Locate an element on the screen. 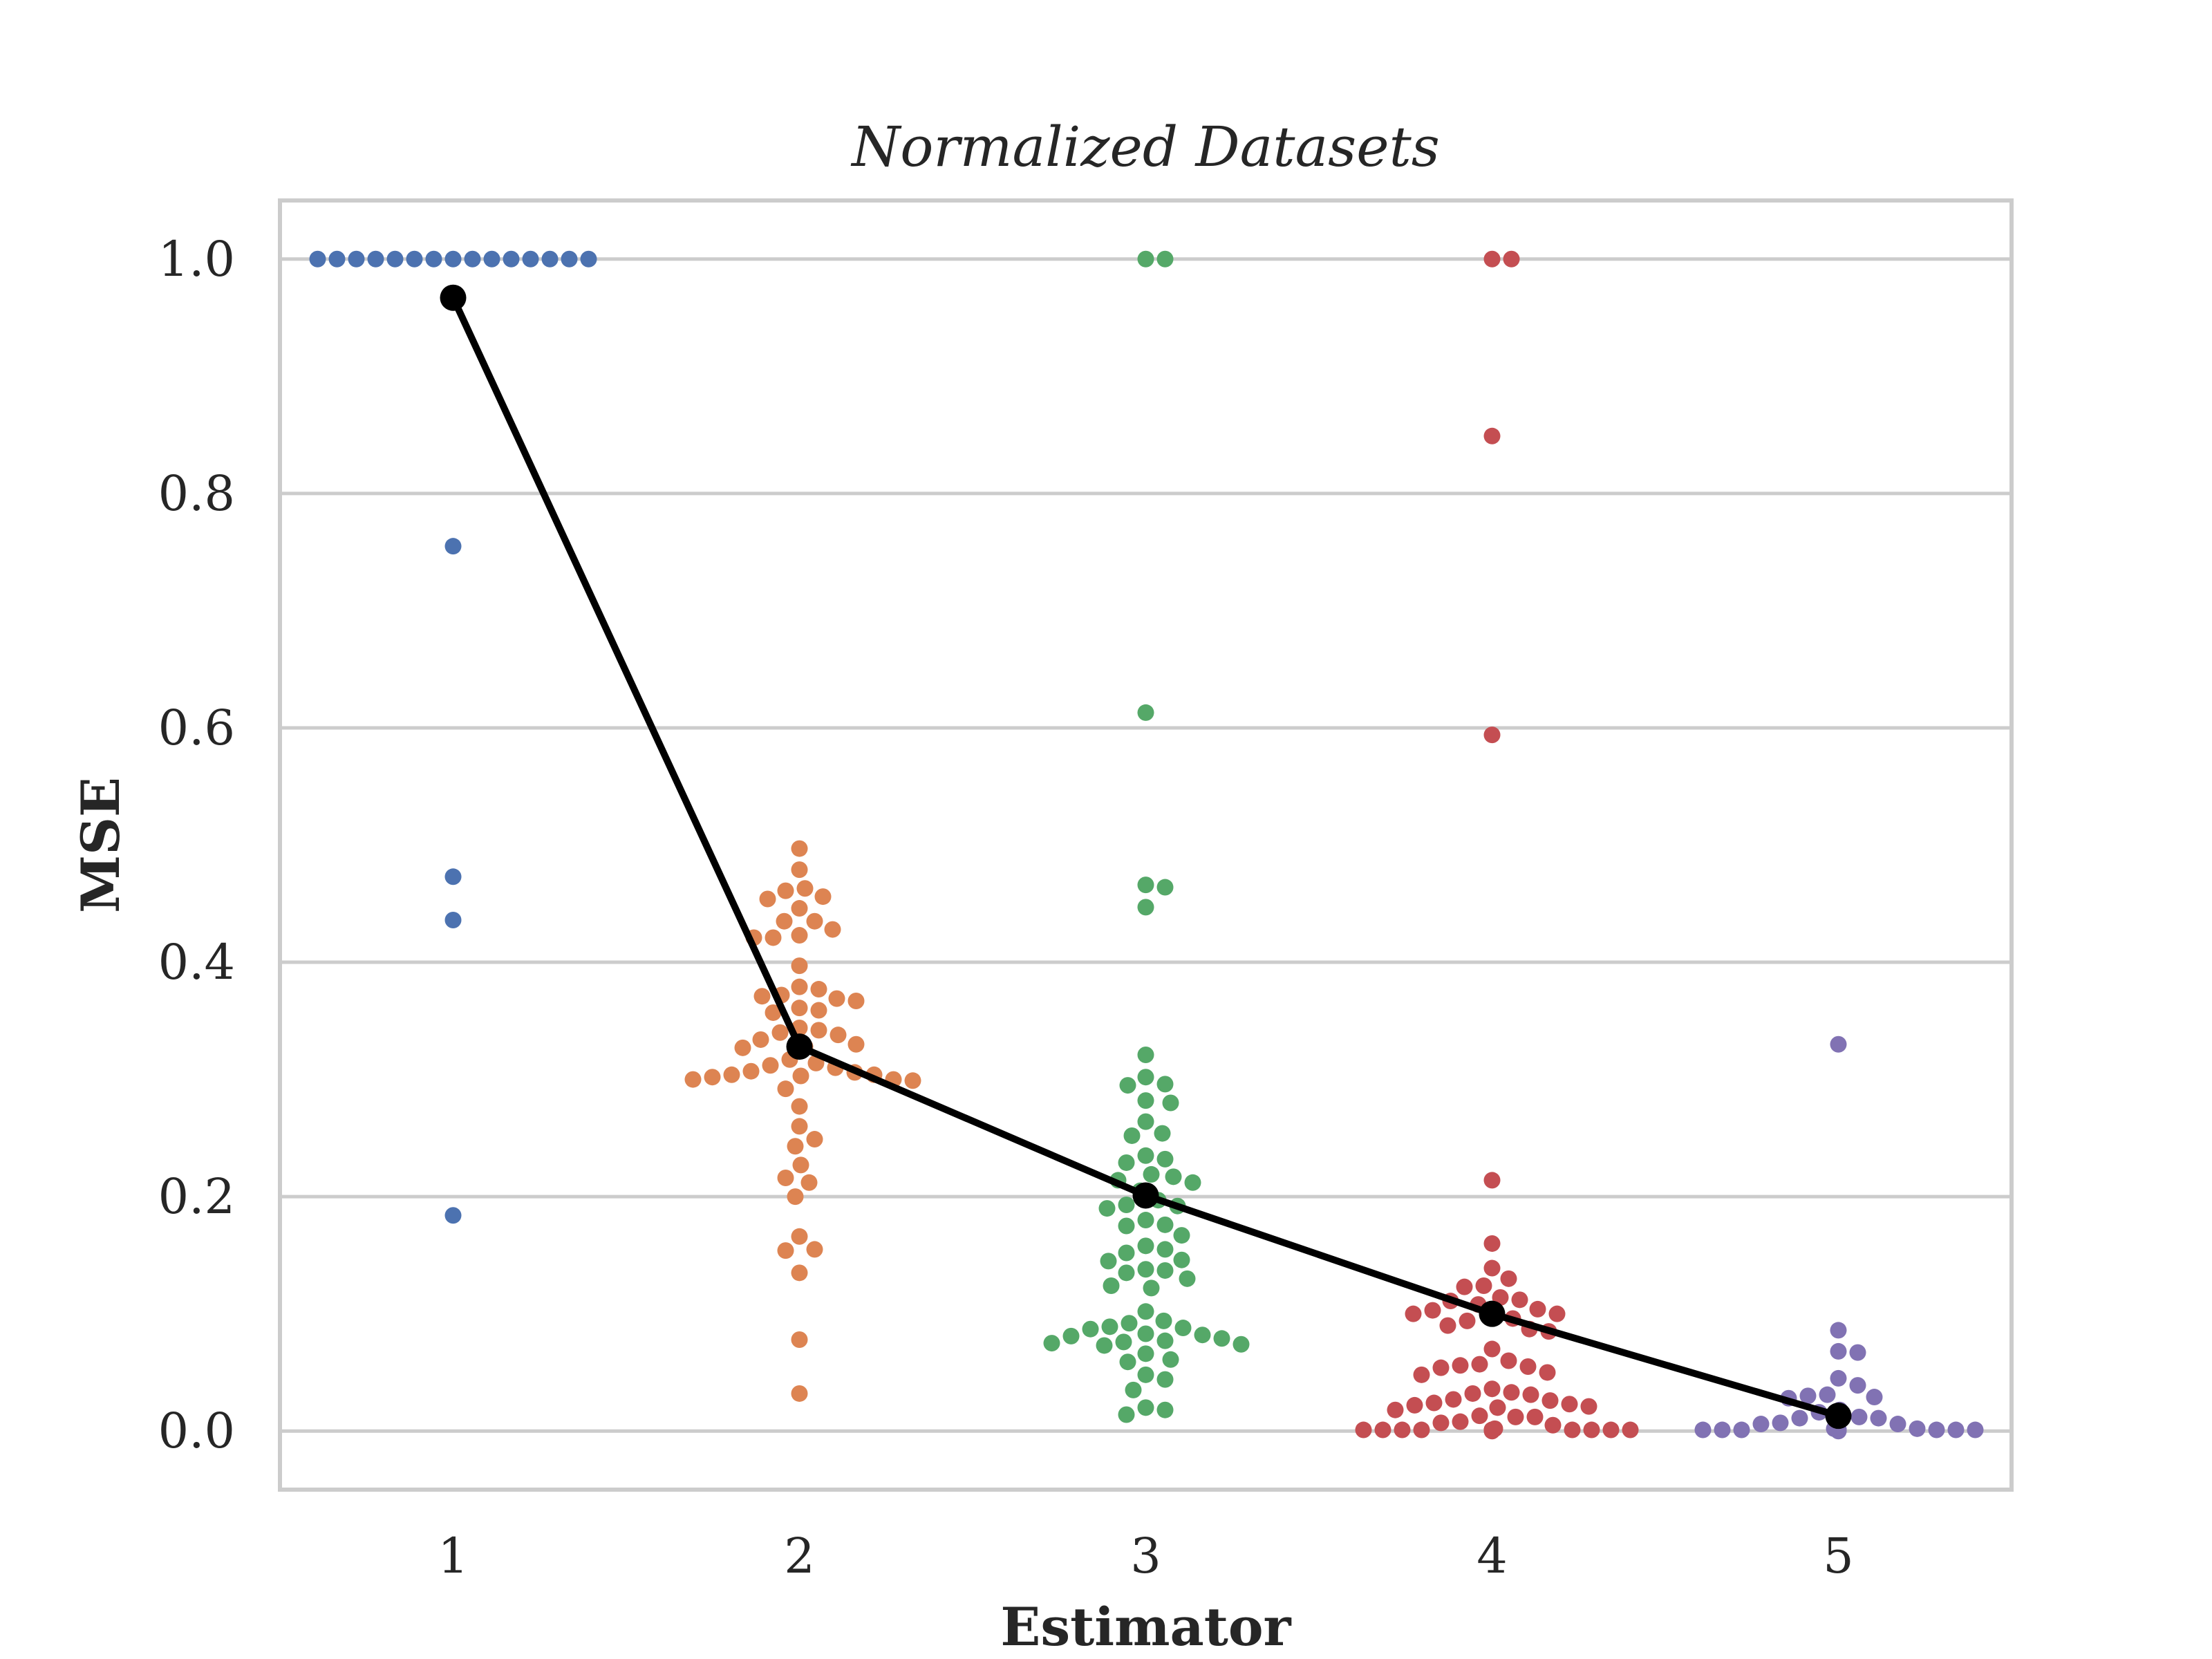 The image size is (2212, 1659). x-axis-title: Estimator is located at coordinates (1145, 1627).